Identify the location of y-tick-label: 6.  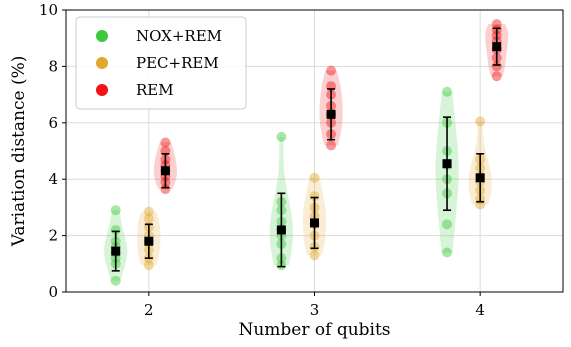
(53, 123).